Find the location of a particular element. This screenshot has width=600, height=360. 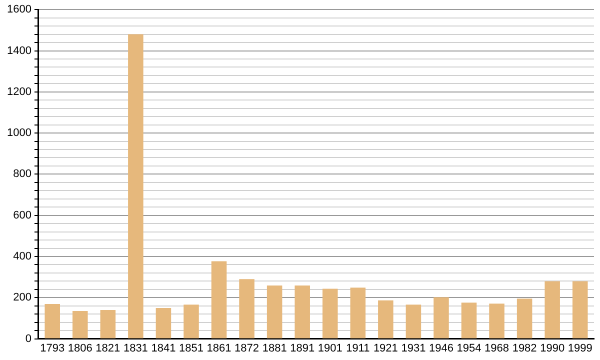

x-tick-label: 1954 is located at coordinates (469, 348).